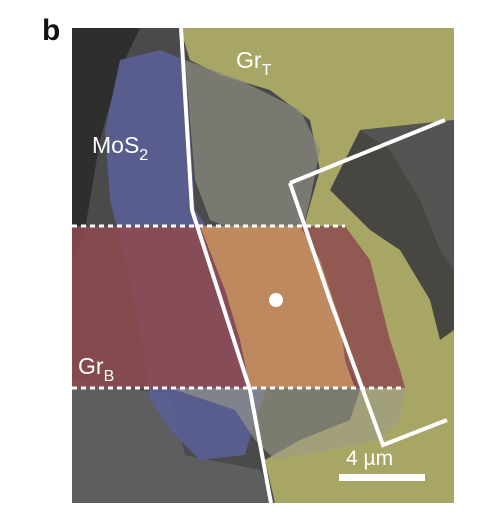 The width and height of the screenshot is (484, 528). What do you see at coordinates (382, 477) in the screenshot?
I see `scale-bar` at bounding box center [382, 477].